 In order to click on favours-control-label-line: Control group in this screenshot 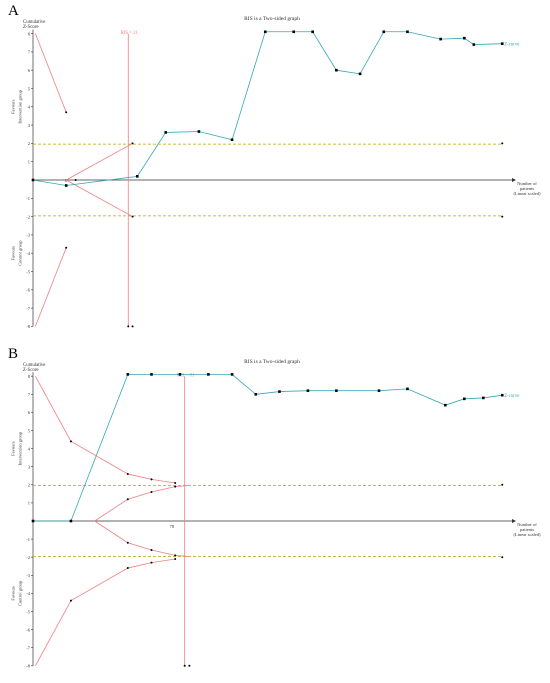, I will do `click(20, 253)`.